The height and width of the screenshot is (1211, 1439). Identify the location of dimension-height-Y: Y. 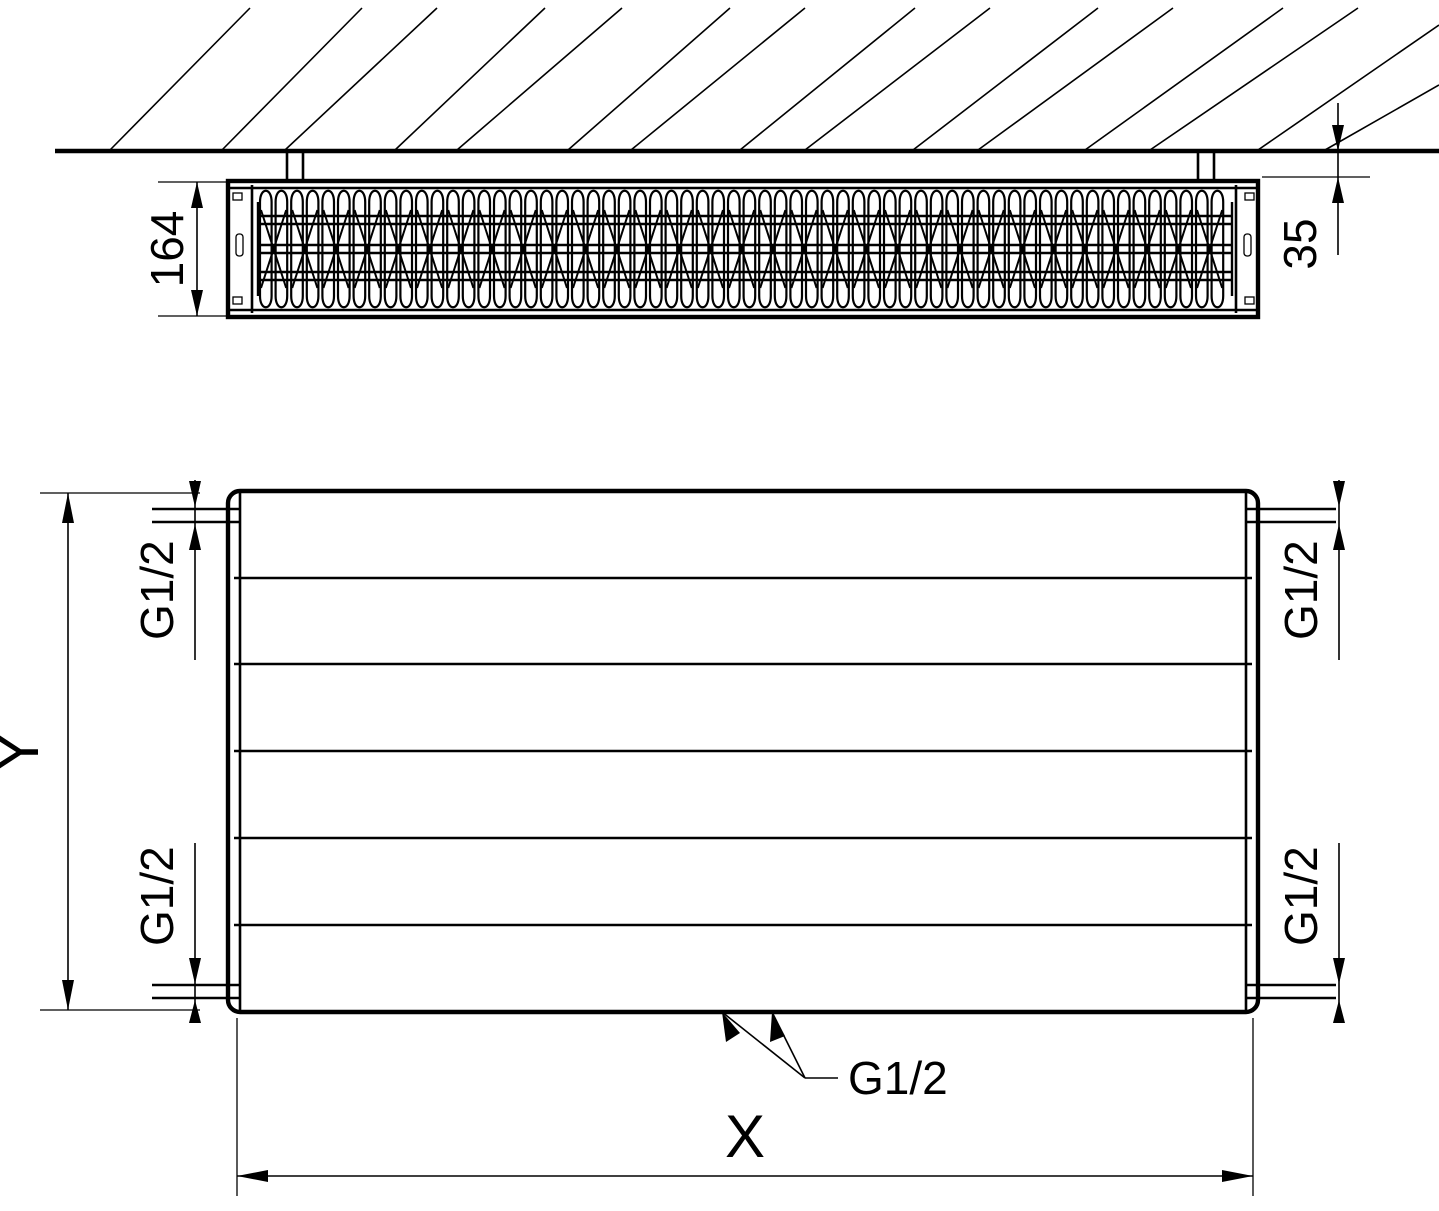
(100, 751).